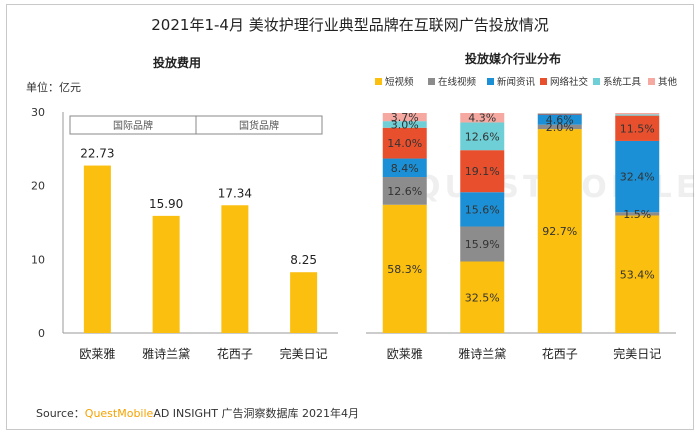  I want to click on segment-label: 8.4%, so click(405, 168).